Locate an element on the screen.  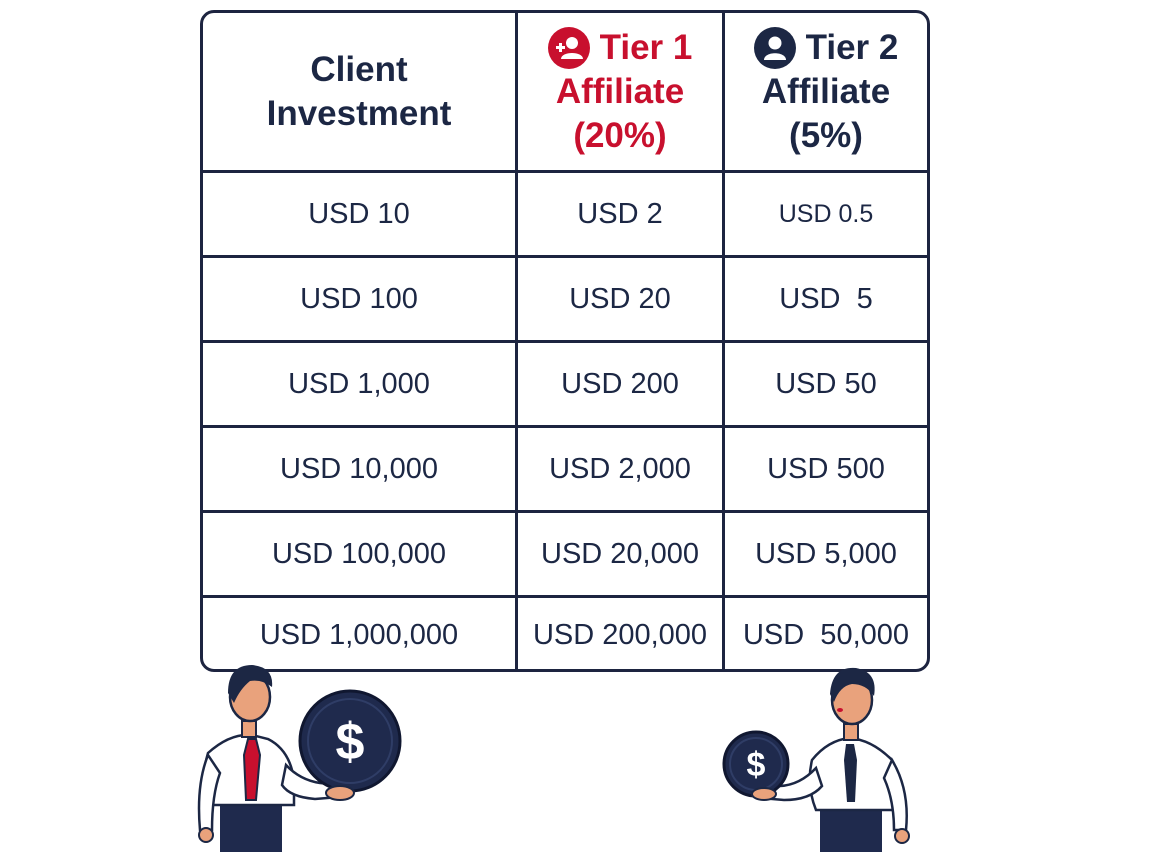
tier2-commission-cell: USD 500 is located at coordinates (824, 469).